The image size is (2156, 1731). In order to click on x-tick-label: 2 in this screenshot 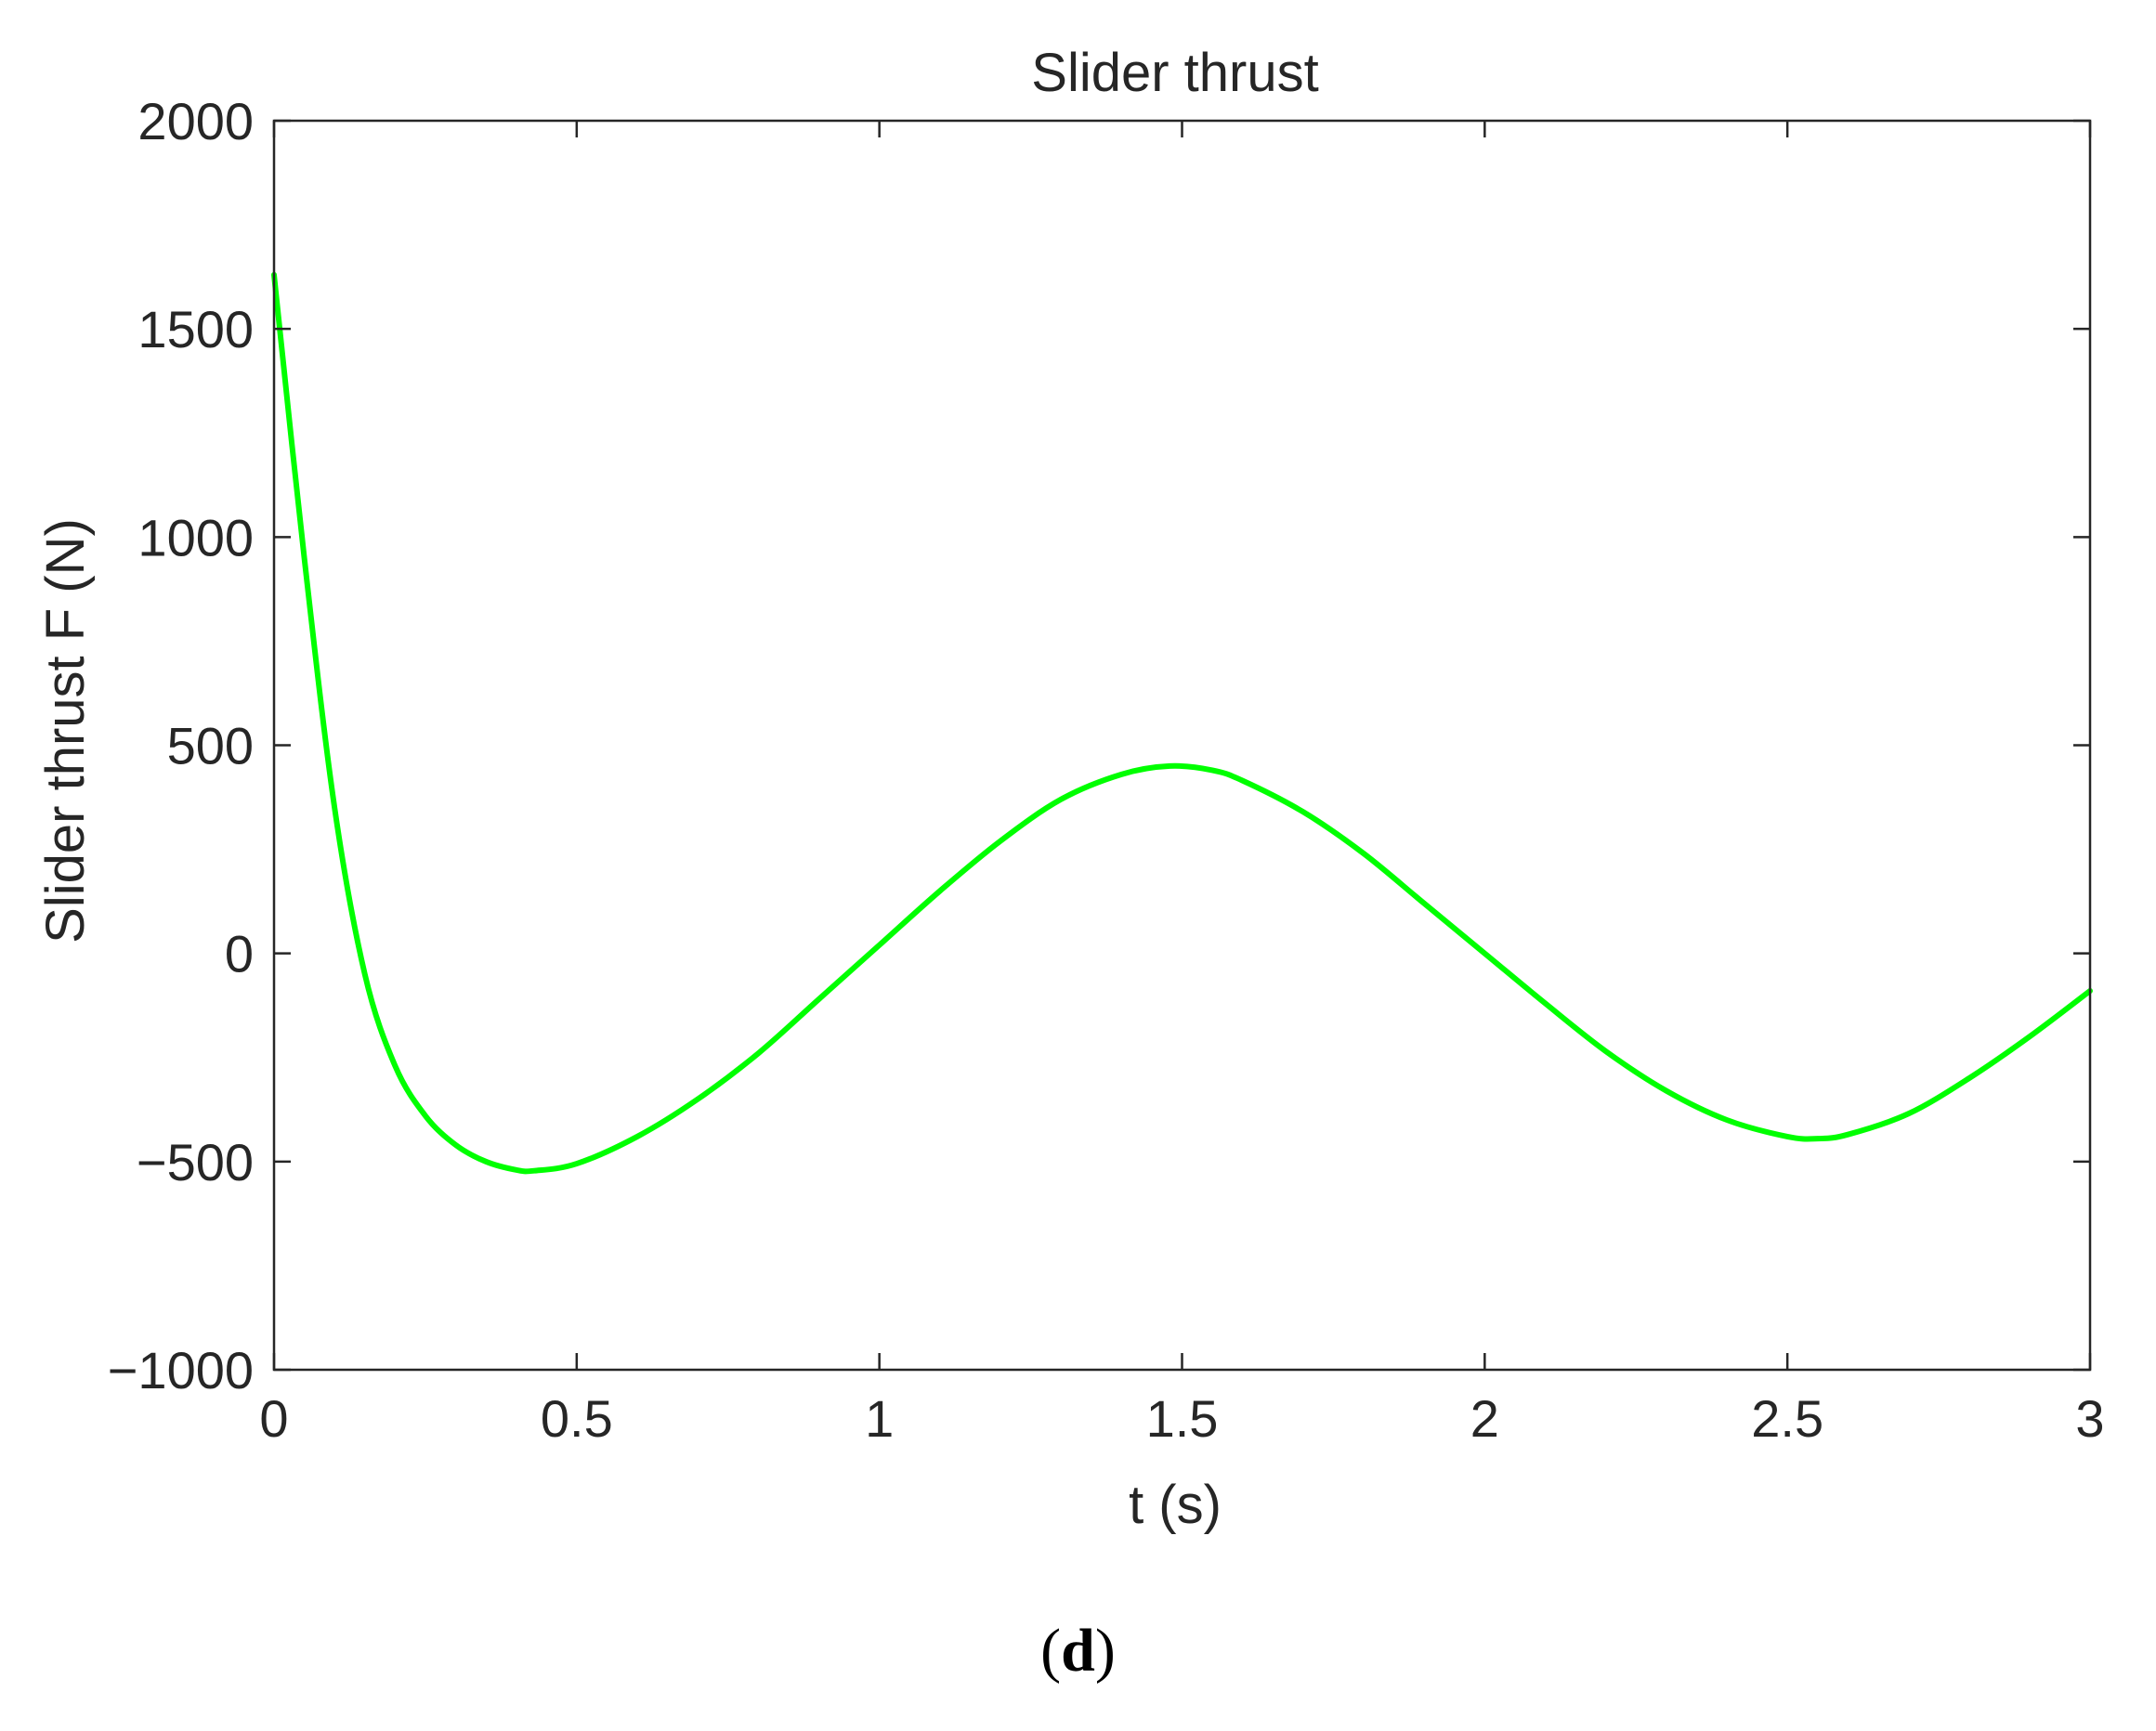, I will do `click(1484, 1418)`.